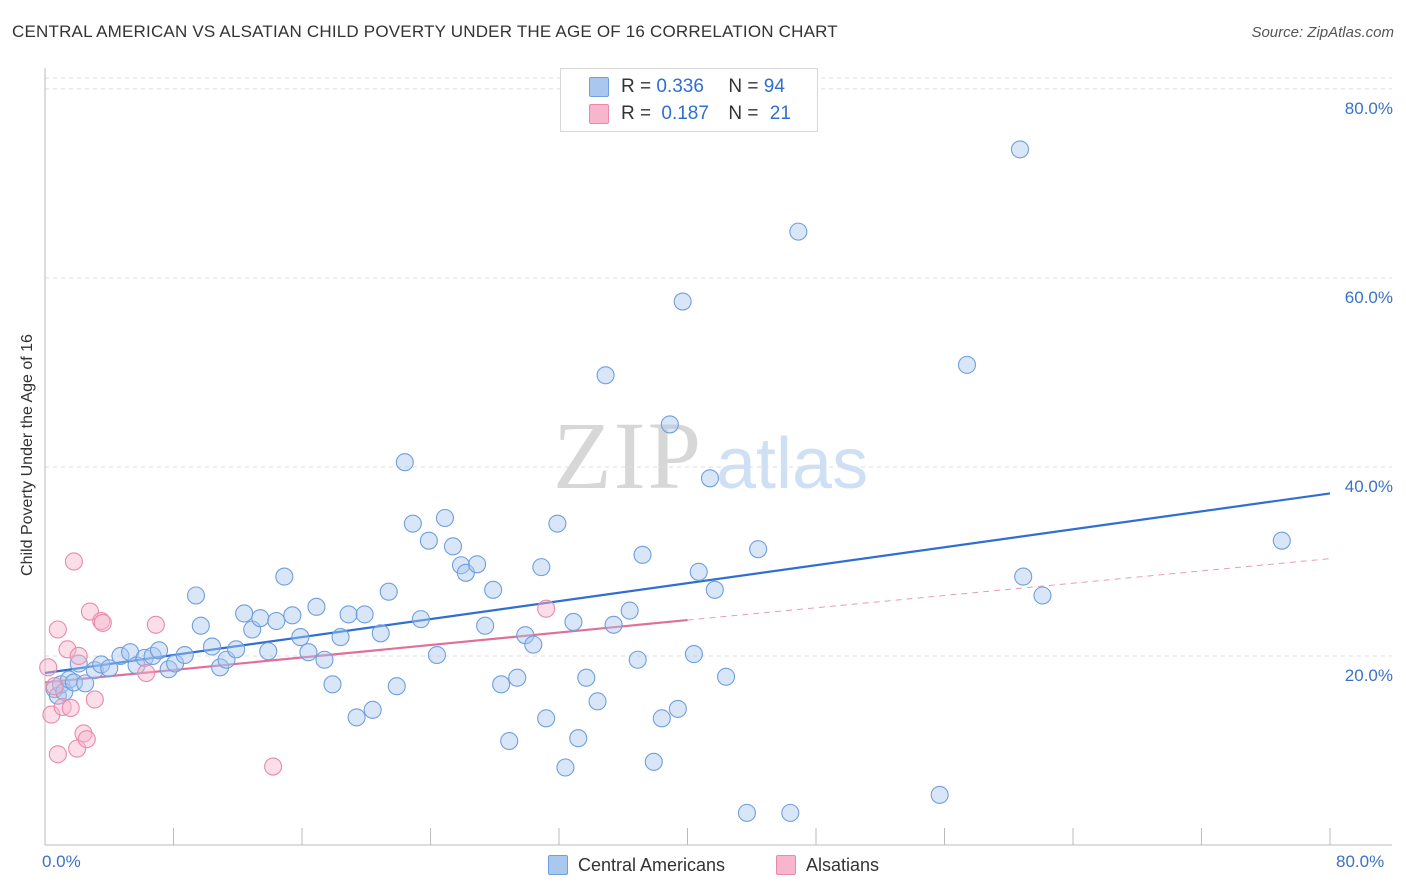 The width and height of the screenshot is (1406, 892). Describe the element at coordinates (780, 113) in the screenshot. I see `legend-n-value: 21` at that location.